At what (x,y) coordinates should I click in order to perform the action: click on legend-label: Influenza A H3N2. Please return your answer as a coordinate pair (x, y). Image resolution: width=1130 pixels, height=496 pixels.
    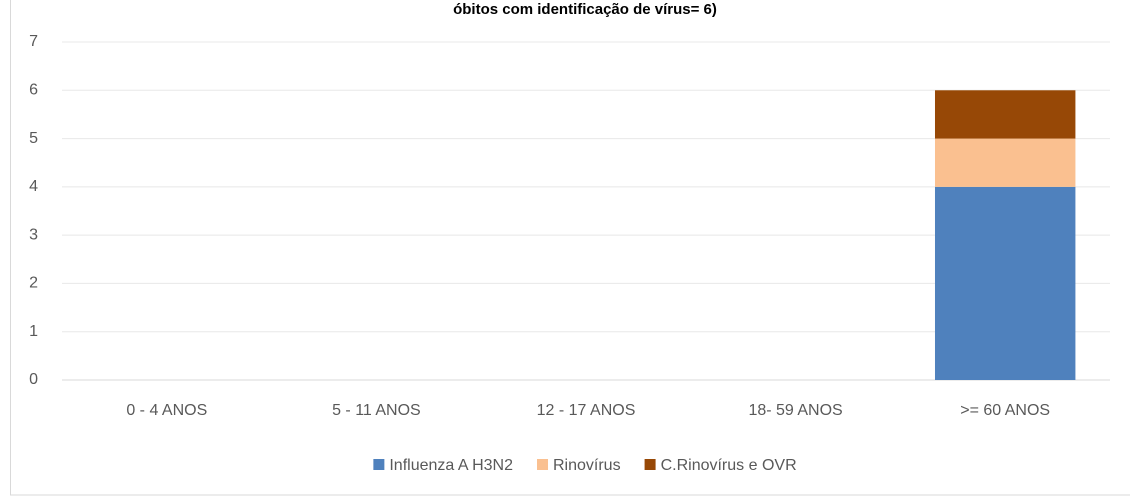
    Looking at the image, I should click on (451, 465).